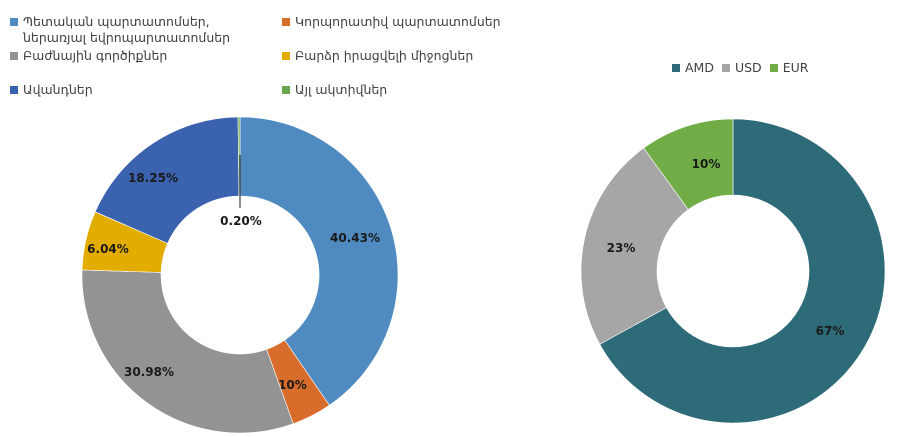 The height and width of the screenshot is (437, 900). I want to click on data-label: 10%, so click(706, 164).